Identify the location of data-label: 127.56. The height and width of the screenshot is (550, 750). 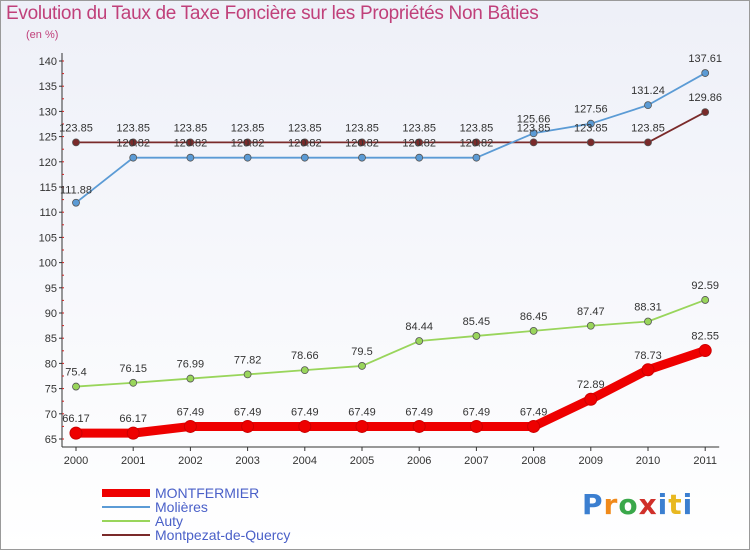
(591, 110).